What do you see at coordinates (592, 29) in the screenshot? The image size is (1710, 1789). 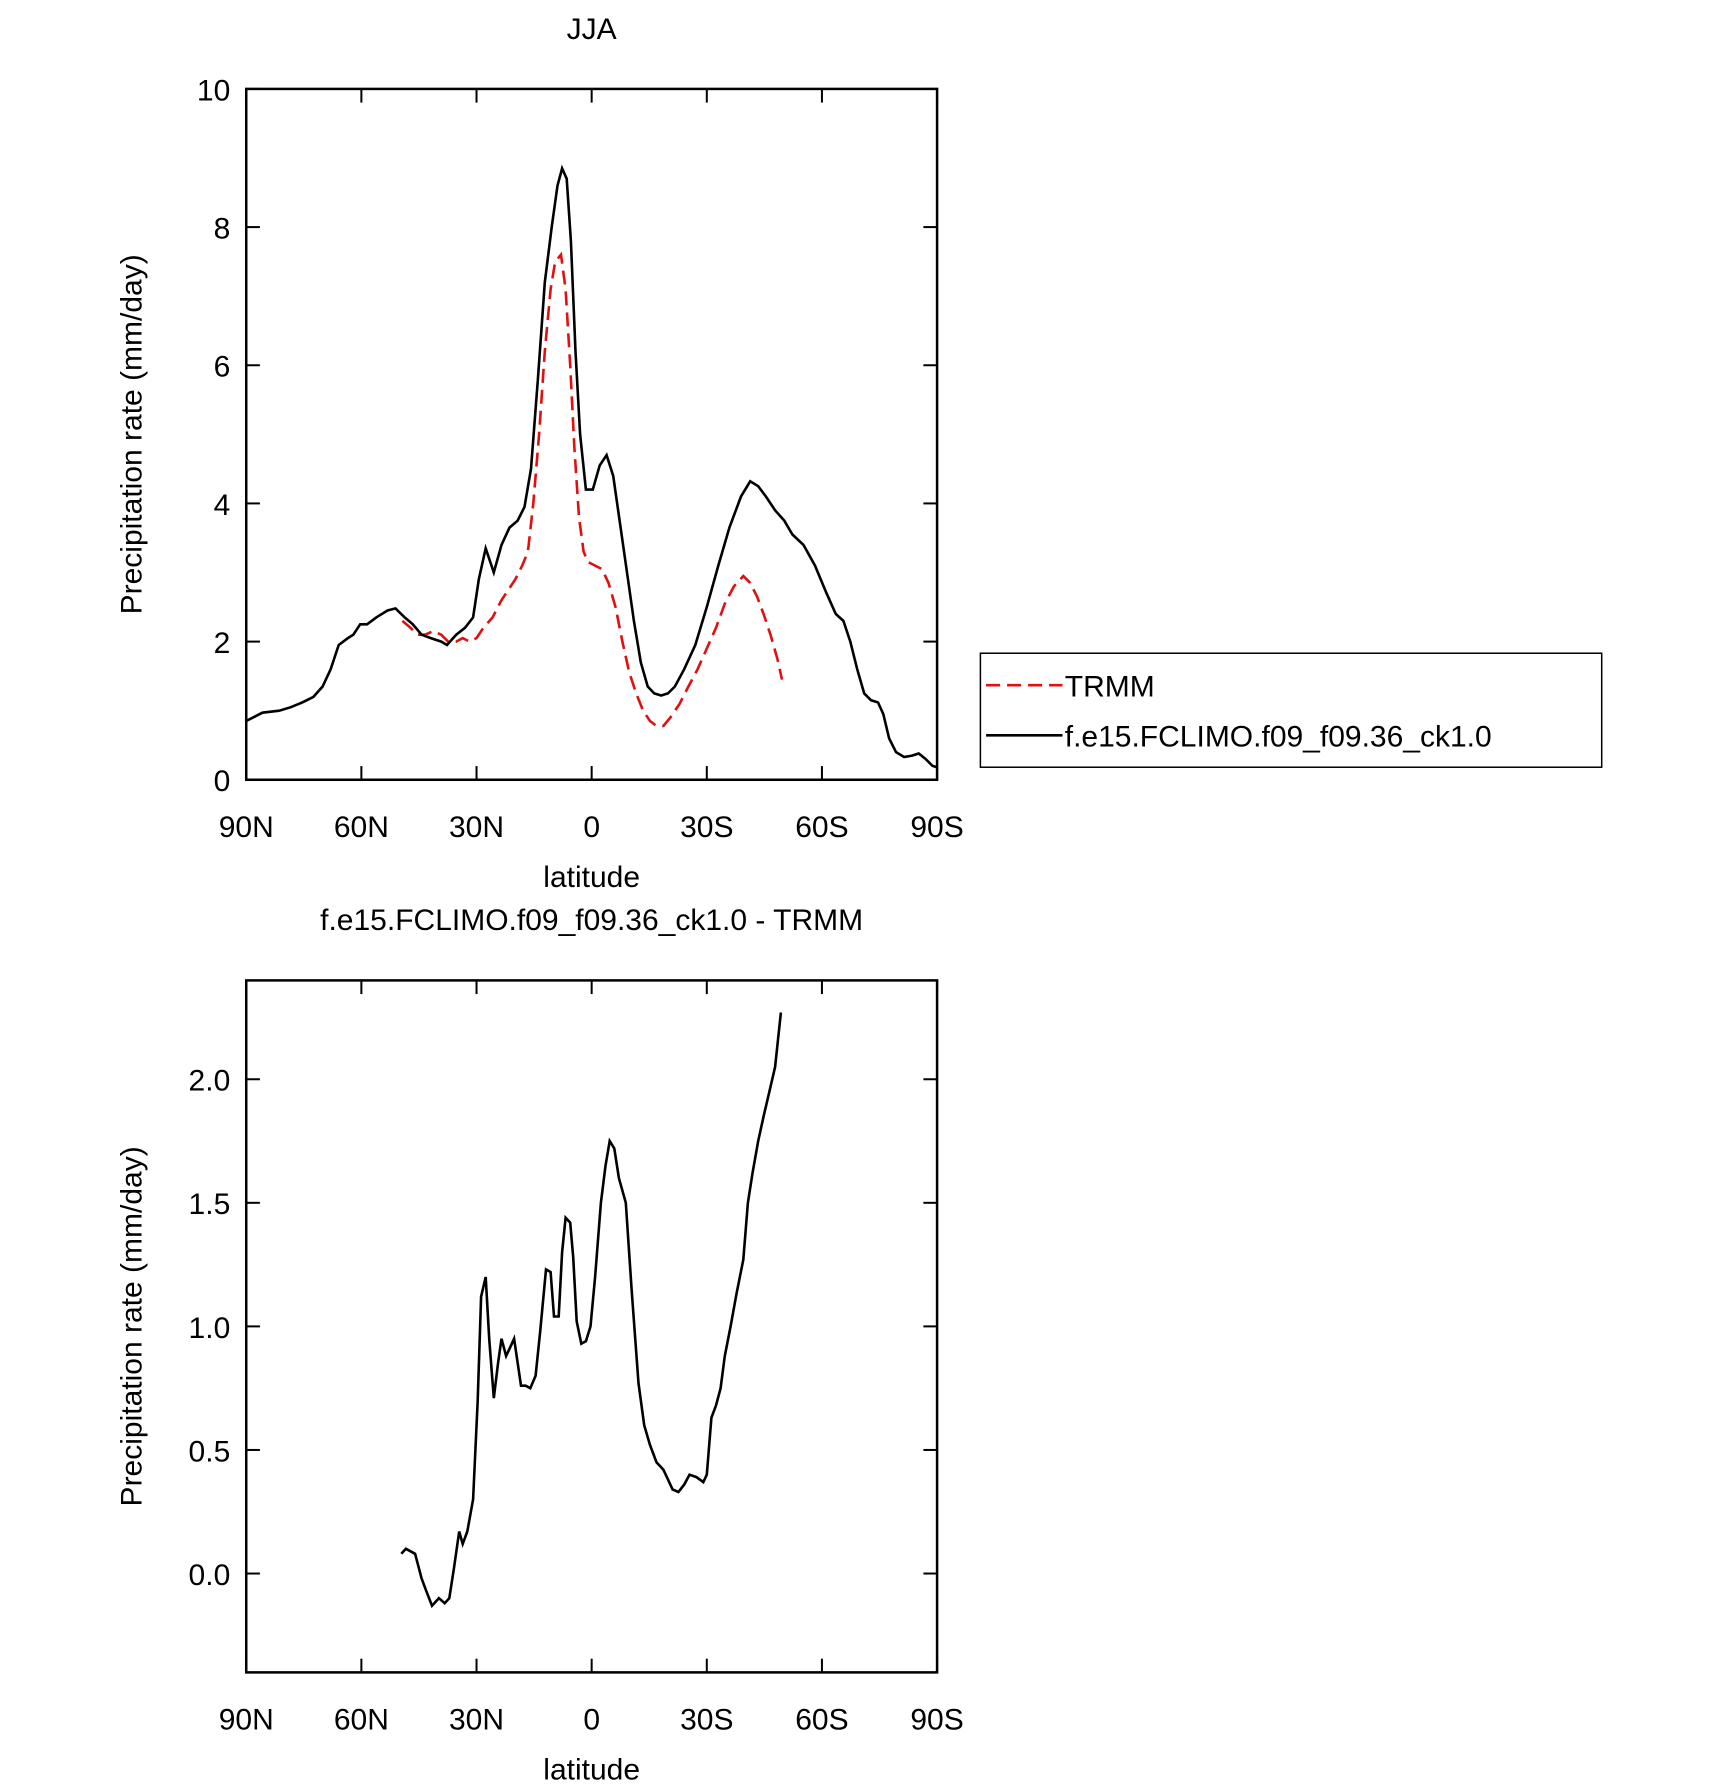 I see `chart-title: JJA` at bounding box center [592, 29].